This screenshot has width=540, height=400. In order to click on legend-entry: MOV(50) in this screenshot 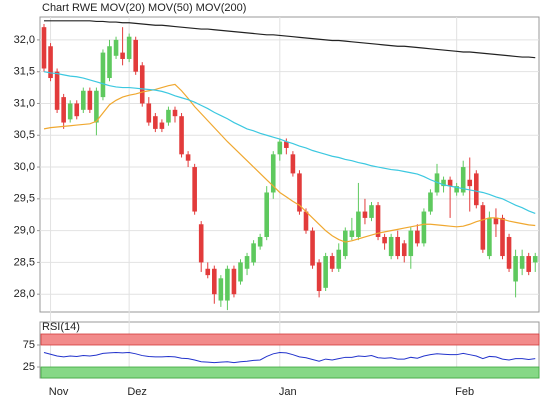, I will do `click(170, 8)`.